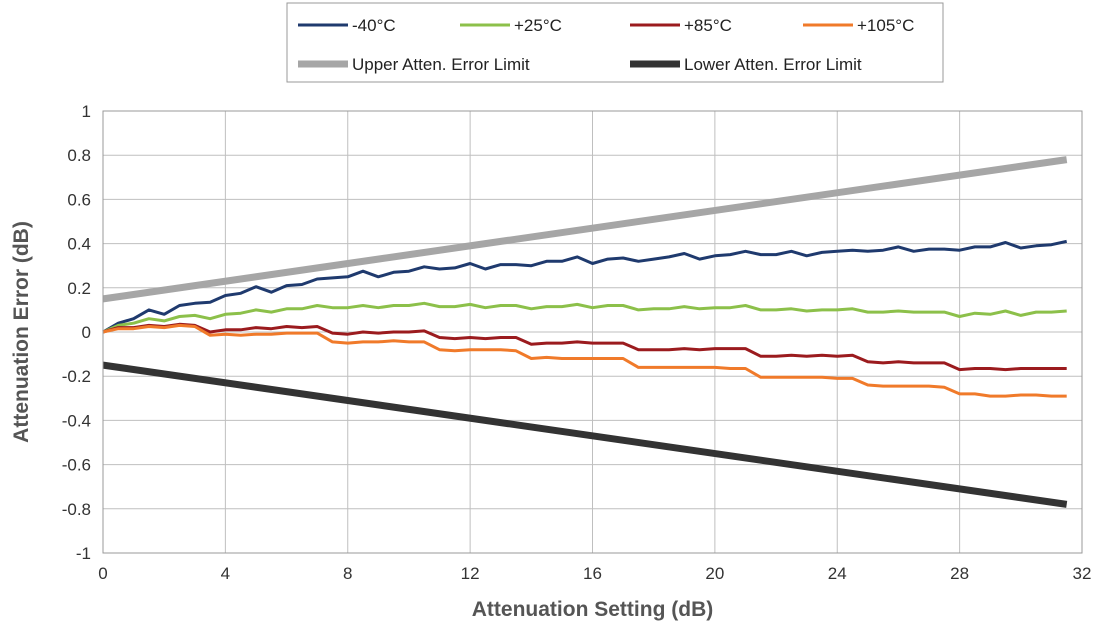 Image resolution: width=1106 pixels, height=633 pixels. Describe the element at coordinates (76, 332) in the screenshot. I see `y-tick-labels: 1 0.8 0.6 0.4 0.2 0 -0.2 -0.4 -0.6 -0.8 -1` at that location.